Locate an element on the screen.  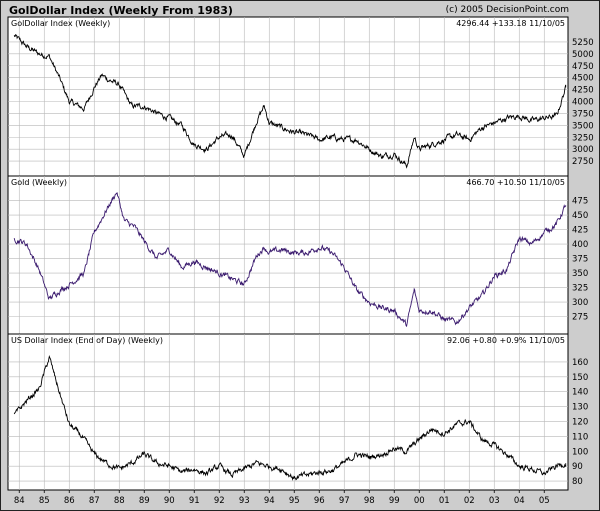
y-tick-label: 4750 is located at coordinates (583, 67).